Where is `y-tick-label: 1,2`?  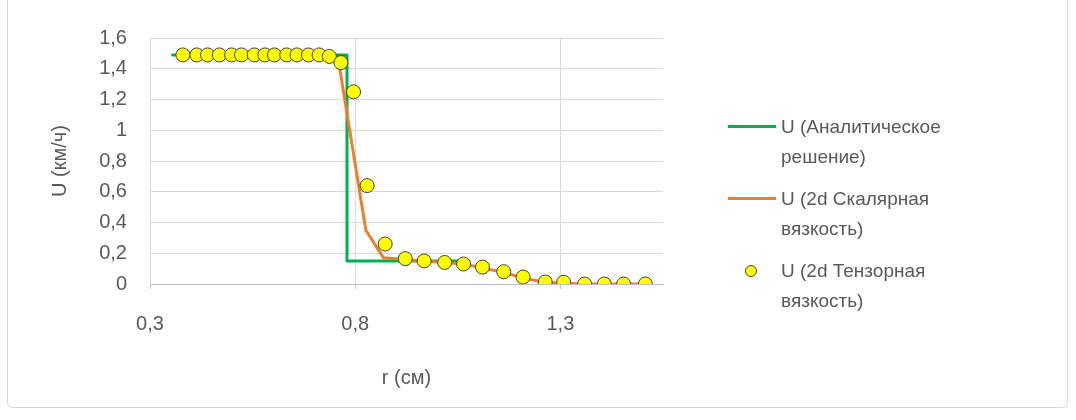
y-tick-label: 1,2 is located at coordinates (113, 98).